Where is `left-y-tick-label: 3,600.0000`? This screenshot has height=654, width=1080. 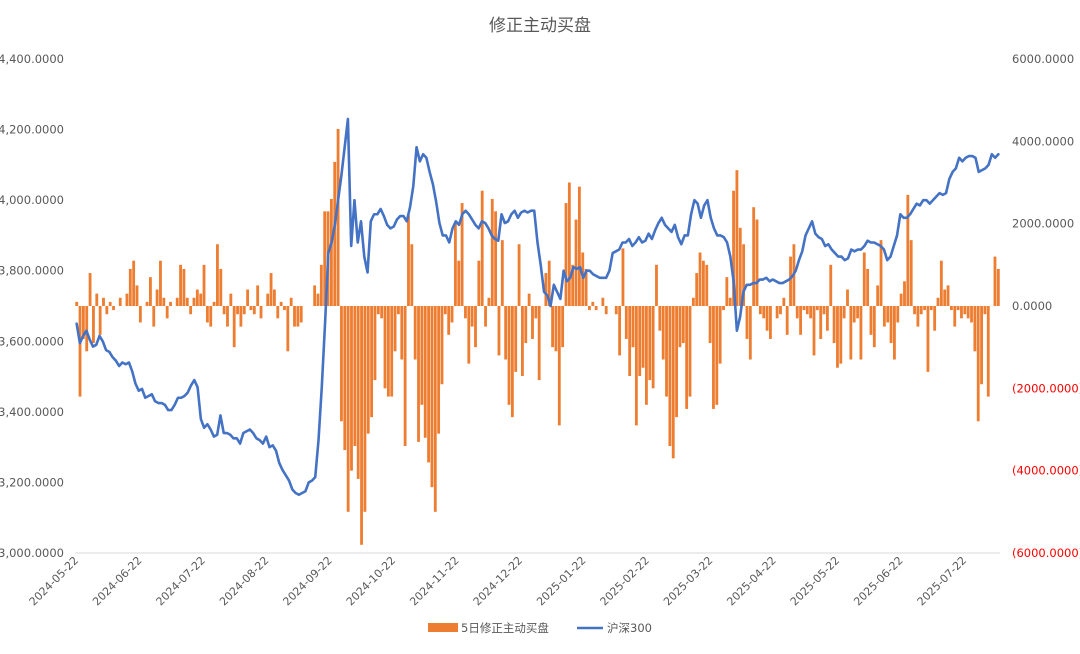 left-y-tick-label: 3,600.0000 is located at coordinates (32, 341).